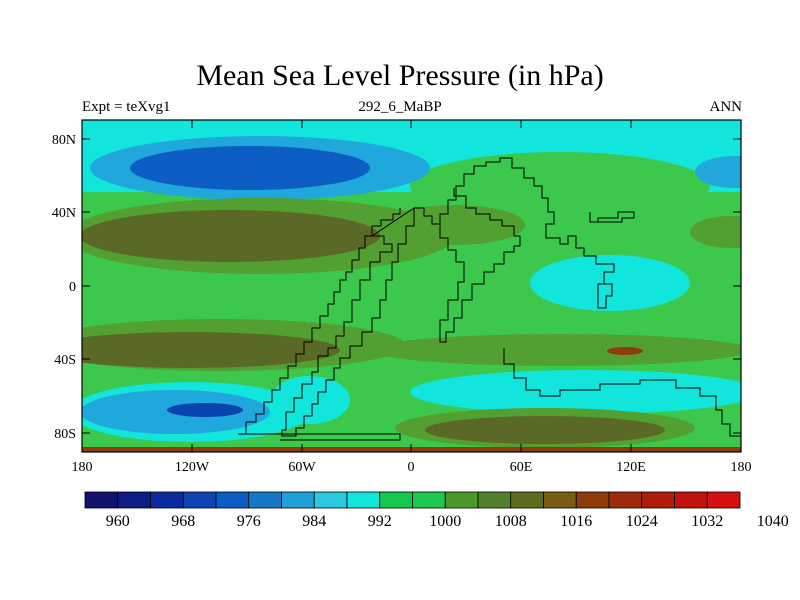 The image size is (800, 600). What do you see at coordinates (319, 437) in the screenshot?
I see `antarctica-coastline` at bounding box center [319, 437].